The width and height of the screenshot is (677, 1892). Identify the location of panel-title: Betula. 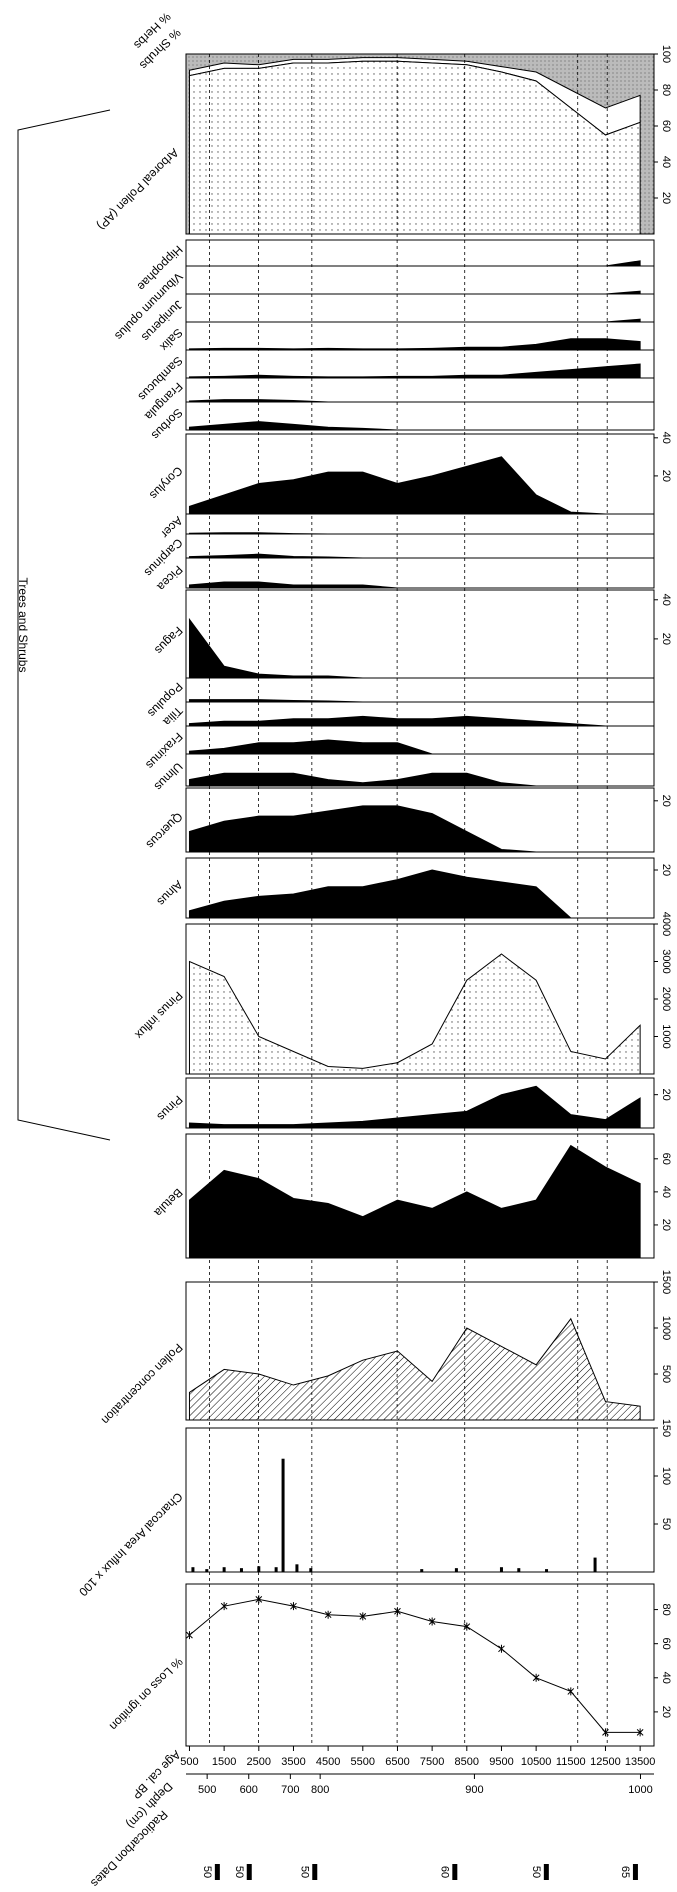
(168, 1203).